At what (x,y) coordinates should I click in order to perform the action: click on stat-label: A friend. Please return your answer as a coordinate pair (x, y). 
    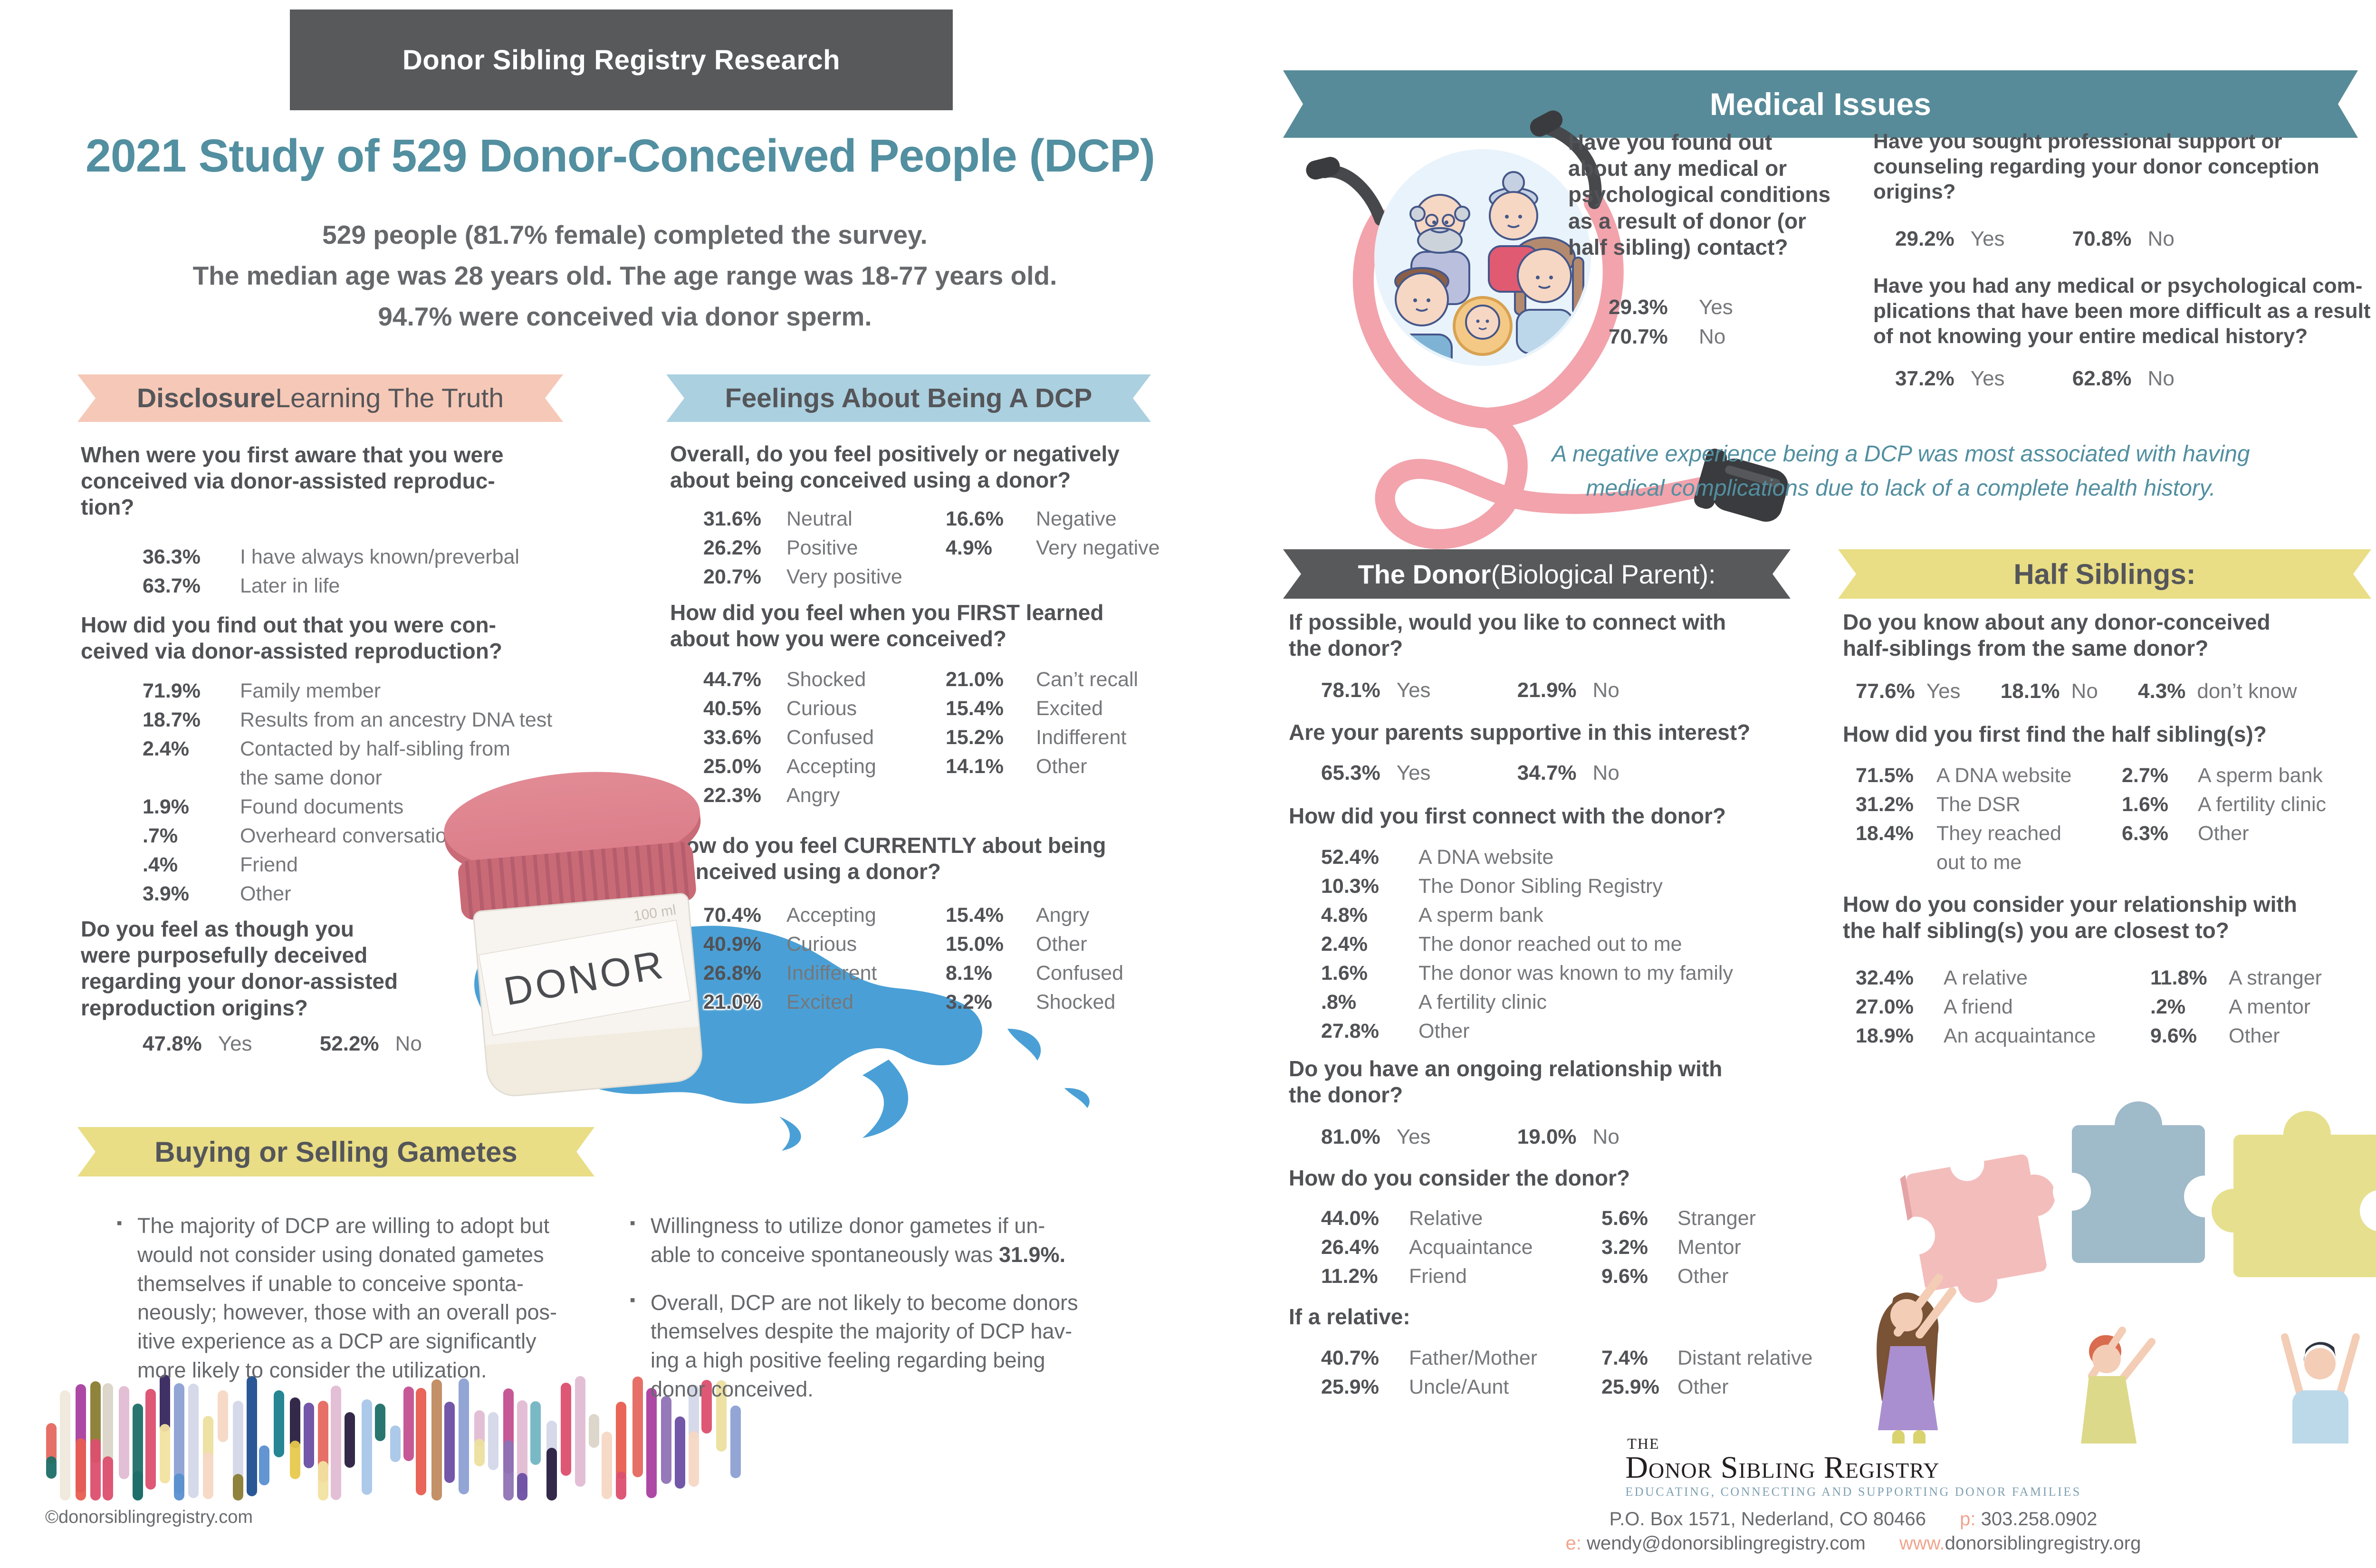
    Looking at the image, I should click on (1978, 1007).